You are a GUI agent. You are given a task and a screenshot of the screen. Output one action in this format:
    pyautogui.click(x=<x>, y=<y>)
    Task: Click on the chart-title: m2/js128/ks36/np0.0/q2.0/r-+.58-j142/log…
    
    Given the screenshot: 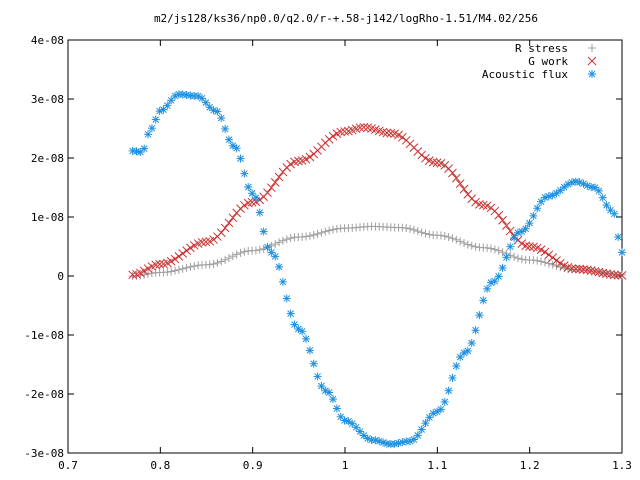 What is the action you would take?
    pyautogui.click(x=346, y=18)
    